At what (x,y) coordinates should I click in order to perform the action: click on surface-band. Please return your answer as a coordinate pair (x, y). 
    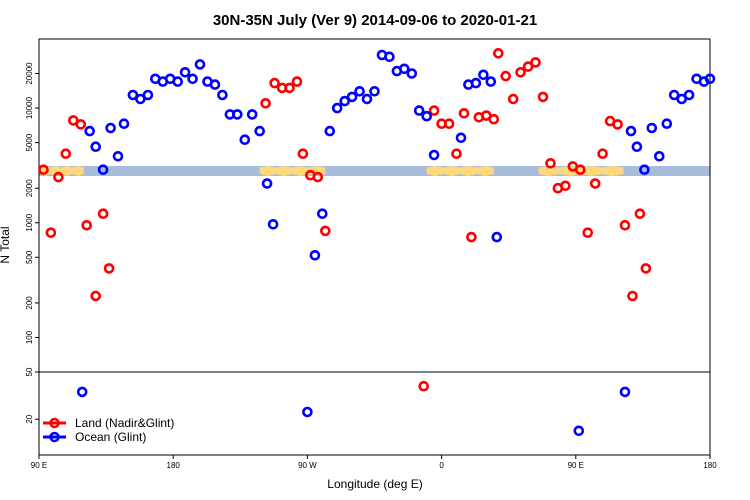
    Looking at the image, I should click on (374, 171).